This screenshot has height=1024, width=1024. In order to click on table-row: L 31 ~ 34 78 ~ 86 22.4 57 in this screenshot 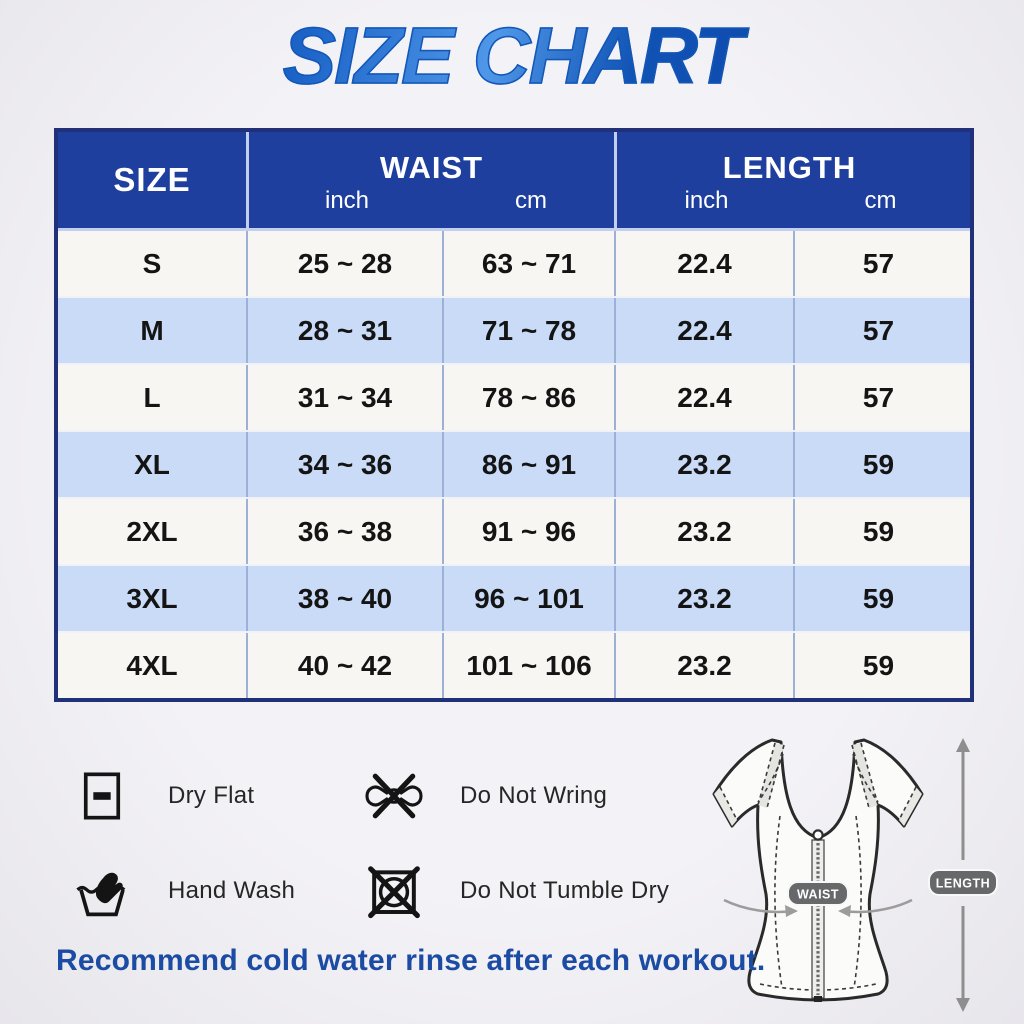, I will do `click(514, 396)`.